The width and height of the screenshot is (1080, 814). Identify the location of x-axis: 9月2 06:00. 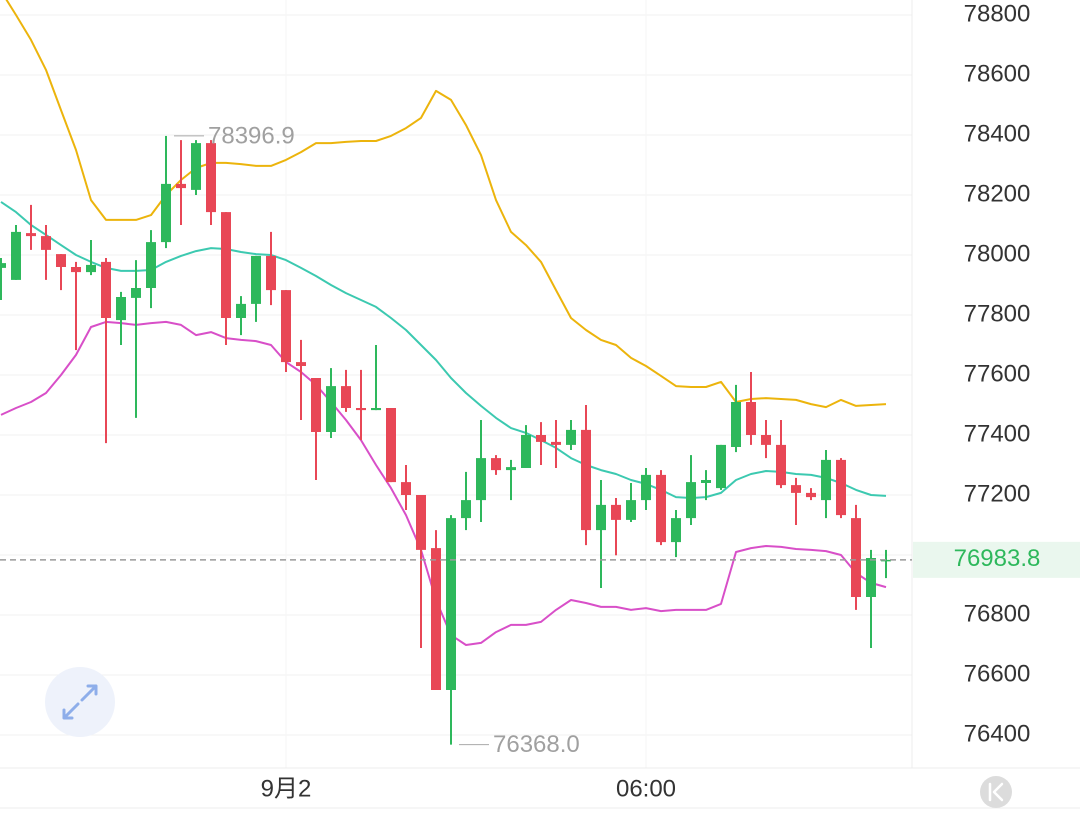
(468, 788).